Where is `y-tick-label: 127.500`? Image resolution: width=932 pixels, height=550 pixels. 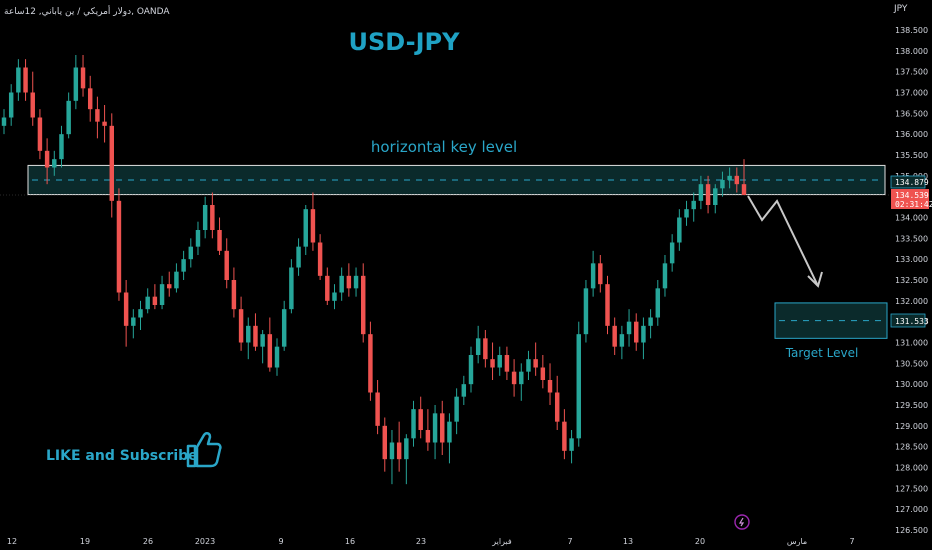 y-tick-label: 127.500 is located at coordinates (911, 488).